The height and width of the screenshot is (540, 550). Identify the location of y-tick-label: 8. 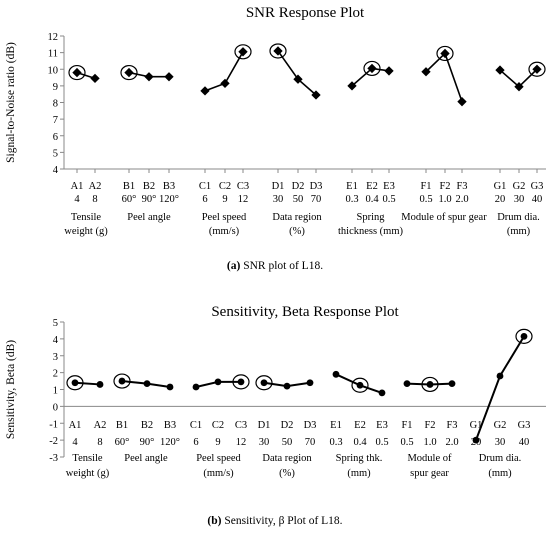
(55, 104).